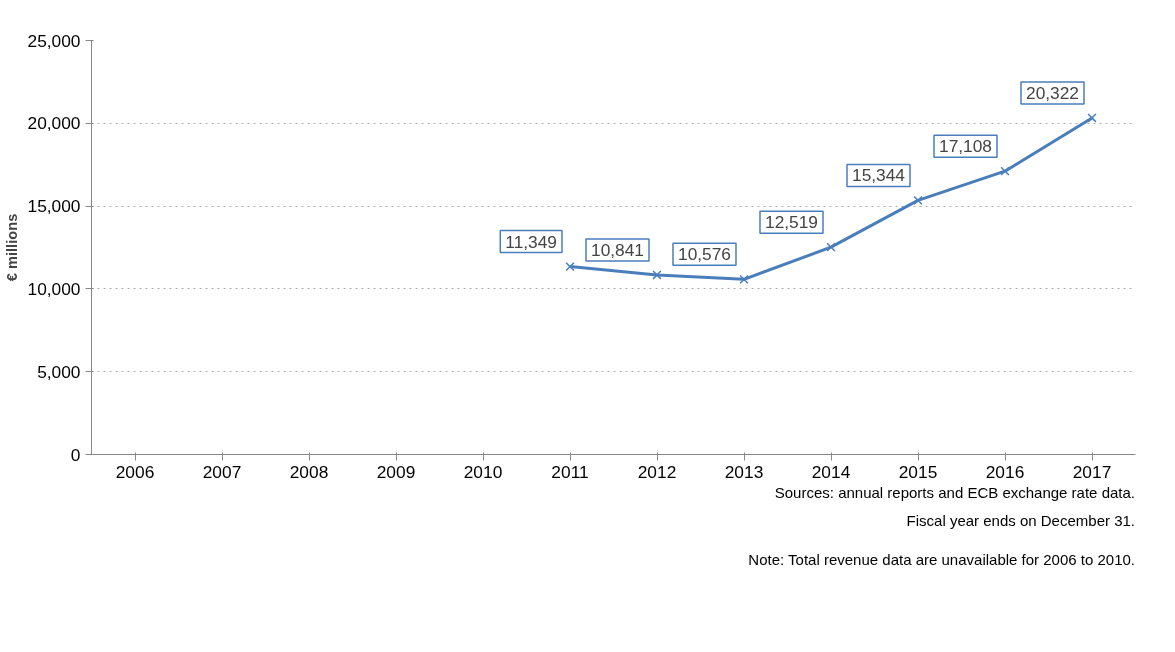 The image size is (1175, 652). I want to click on y-tick-label: 5,000, so click(59, 371).